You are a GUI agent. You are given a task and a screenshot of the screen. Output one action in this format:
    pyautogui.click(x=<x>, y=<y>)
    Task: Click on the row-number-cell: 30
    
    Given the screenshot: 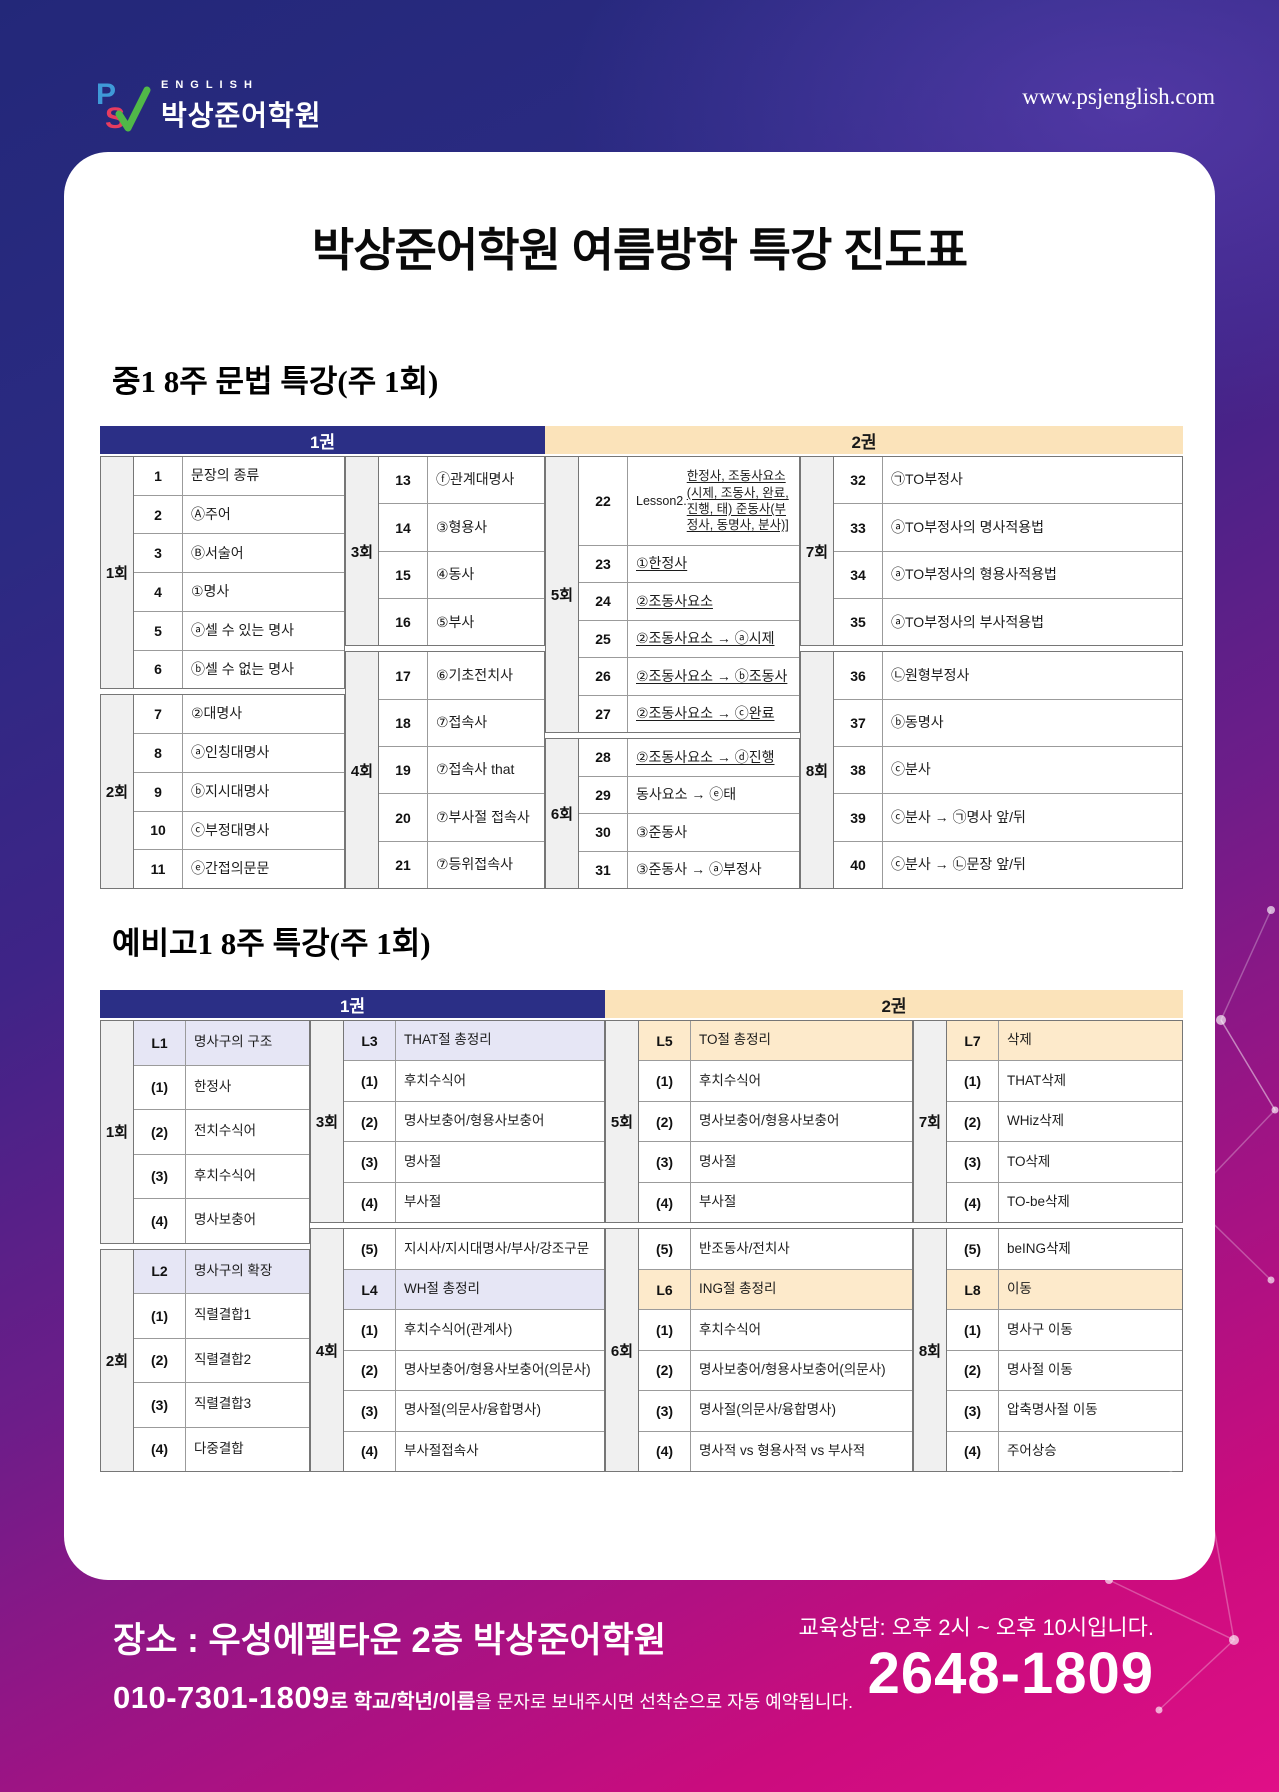 What is the action you would take?
    pyautogui.click(x=603, y=832)
    